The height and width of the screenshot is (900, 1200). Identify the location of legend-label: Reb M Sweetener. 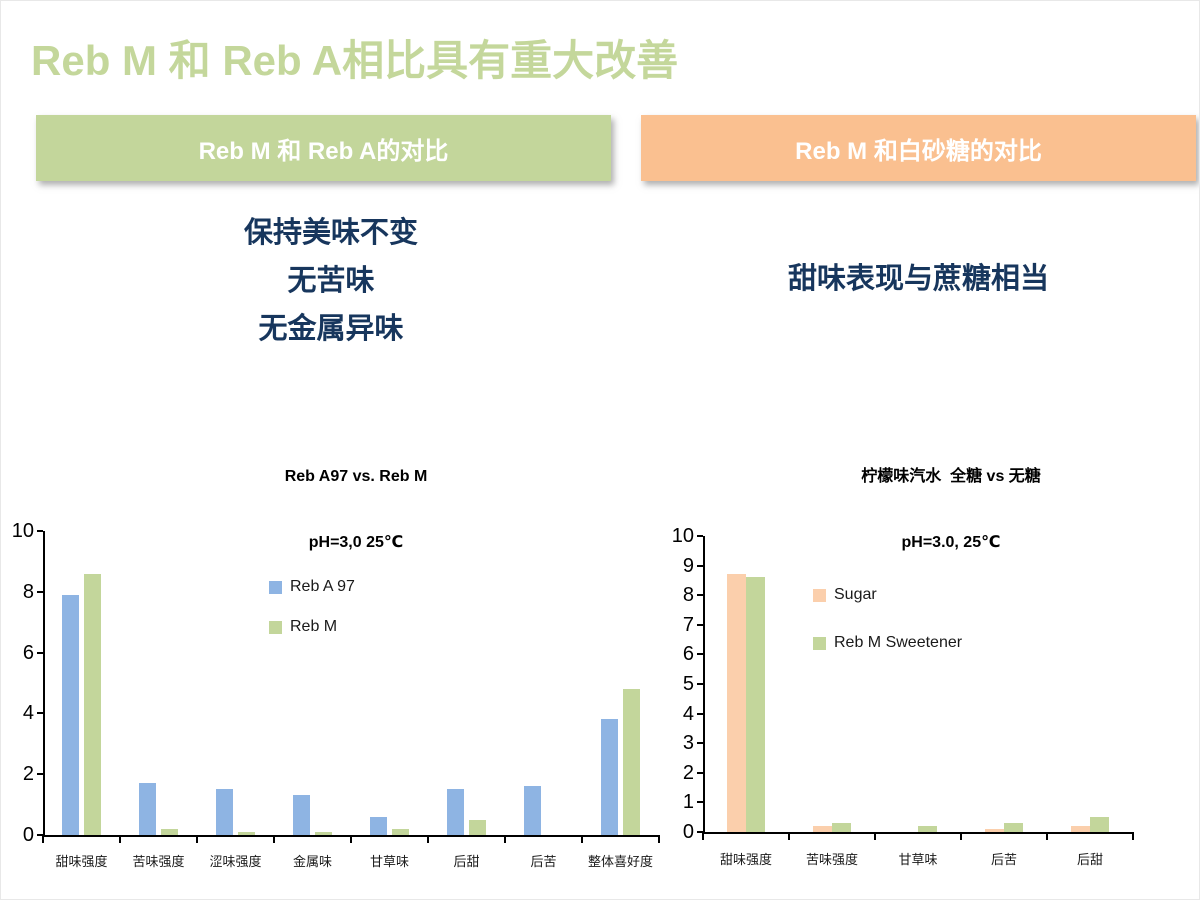
(898, 642).